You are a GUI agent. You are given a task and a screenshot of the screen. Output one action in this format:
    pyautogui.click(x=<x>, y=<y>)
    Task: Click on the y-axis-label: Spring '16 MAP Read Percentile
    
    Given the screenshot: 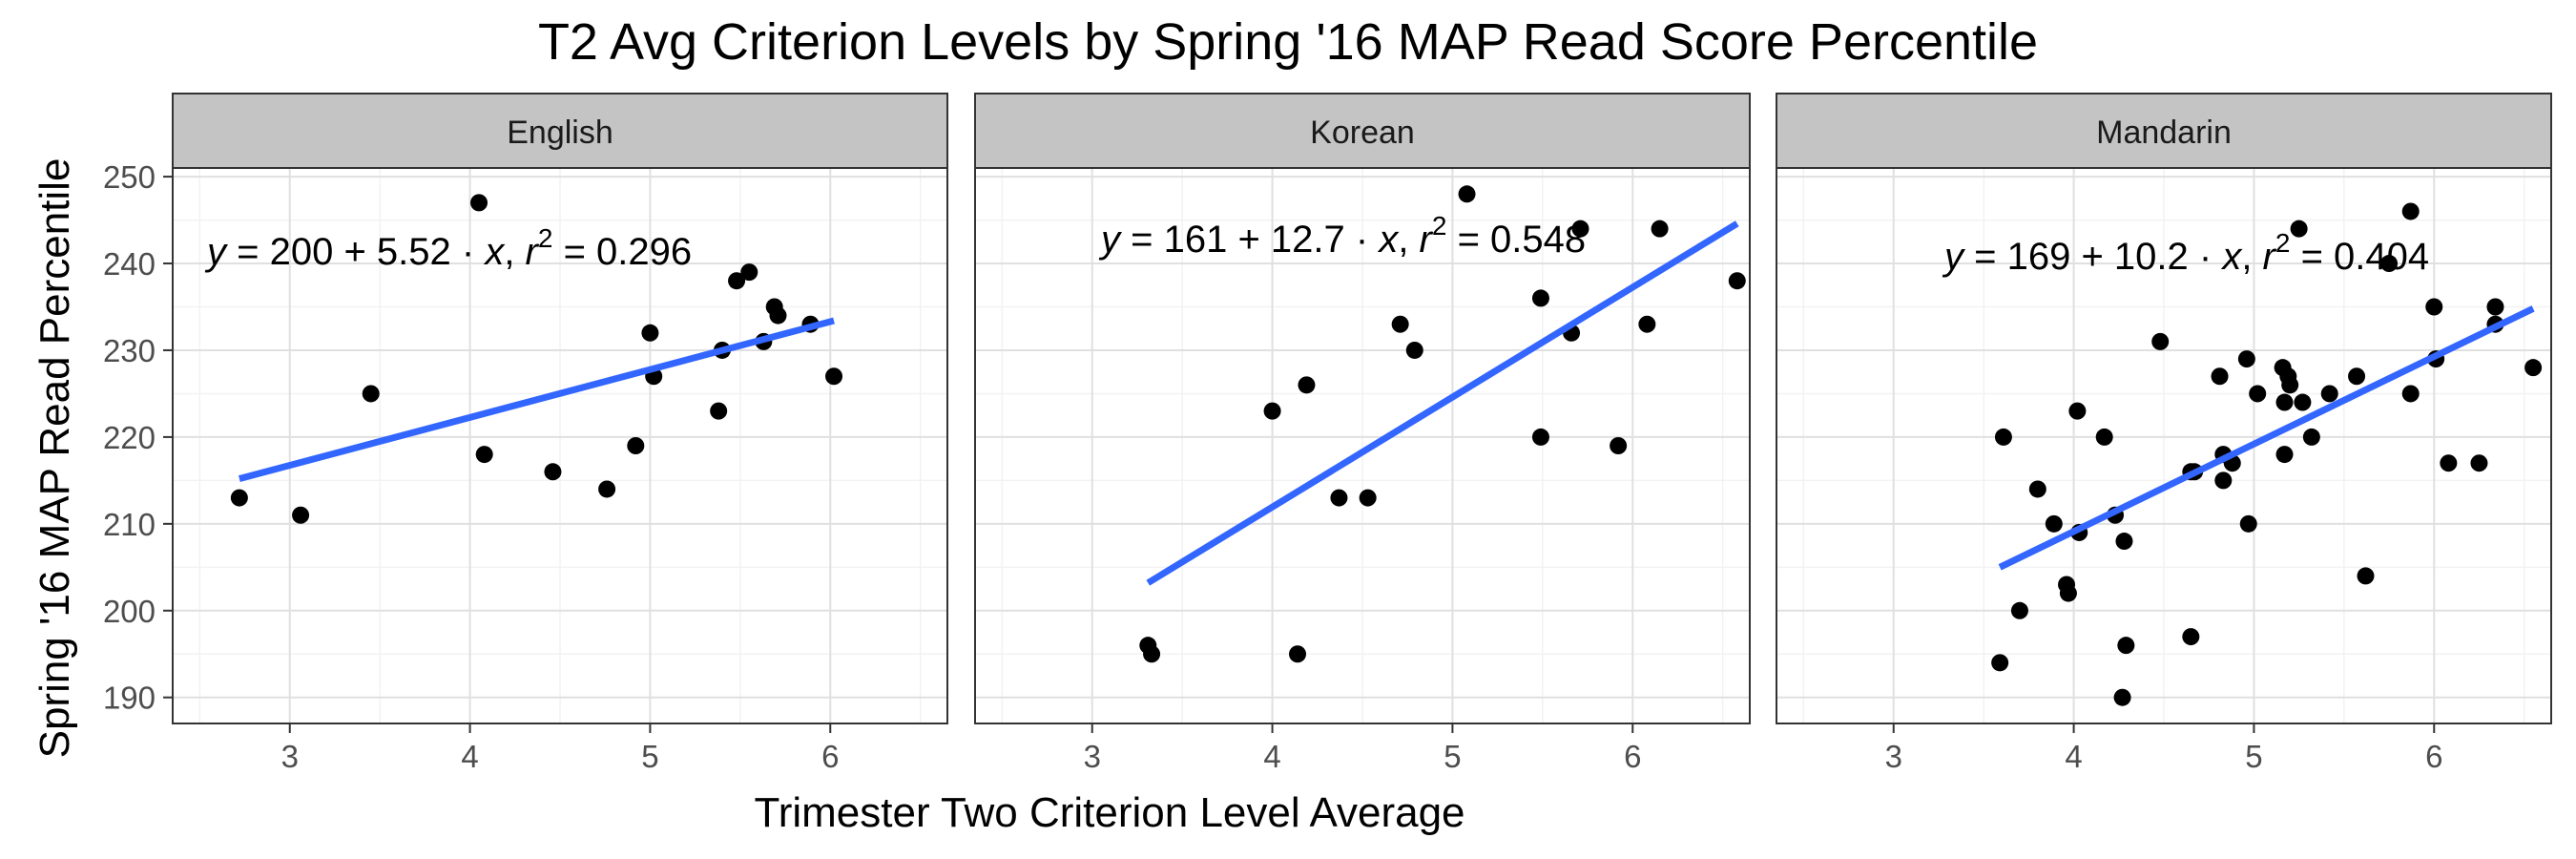 What is the action you would take?
    pyautogui.click(x=54, y=458)
    